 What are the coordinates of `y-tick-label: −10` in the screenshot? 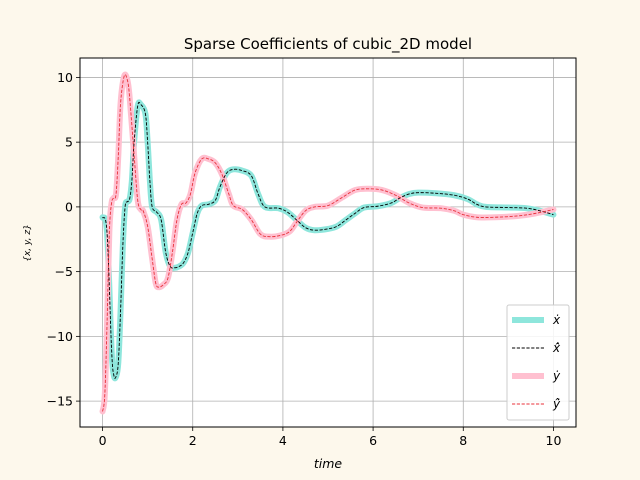 It's located at (60, 336).